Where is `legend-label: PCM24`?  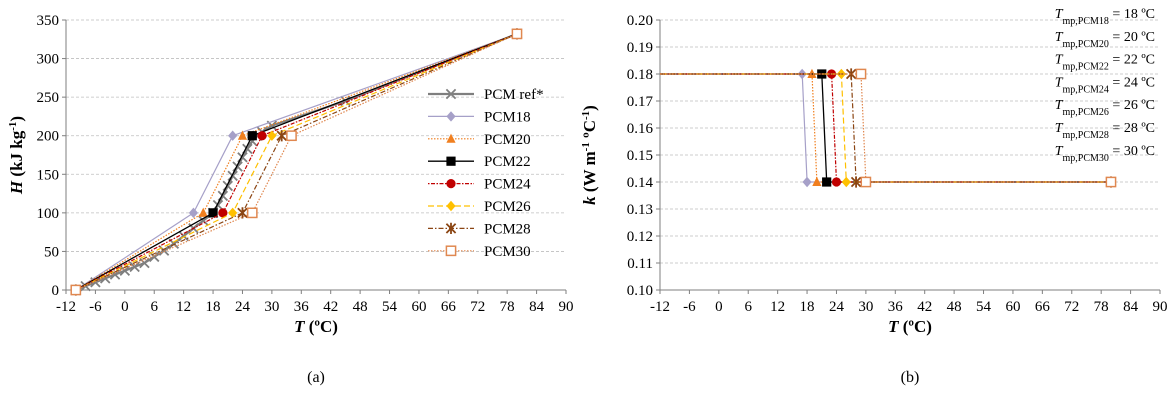
legend-label: PCM24 is located at coordinates (507, 185).